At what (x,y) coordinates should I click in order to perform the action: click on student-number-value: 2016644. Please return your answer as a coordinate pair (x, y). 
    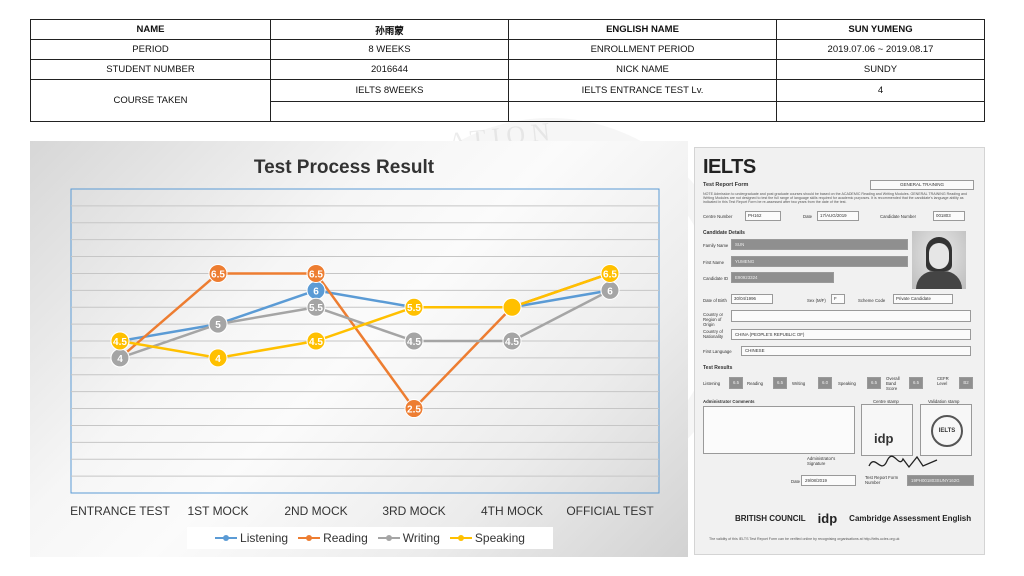
    Looking at the image, I should click on (389, 69).